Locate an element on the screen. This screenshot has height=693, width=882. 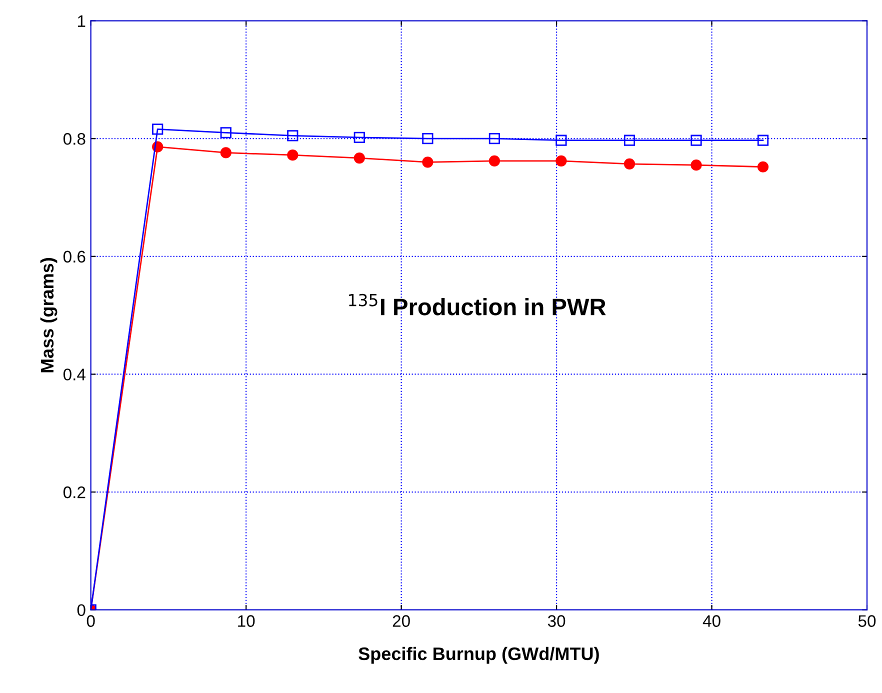
x-tick-label: 0 is located at coordinates (90, 621).